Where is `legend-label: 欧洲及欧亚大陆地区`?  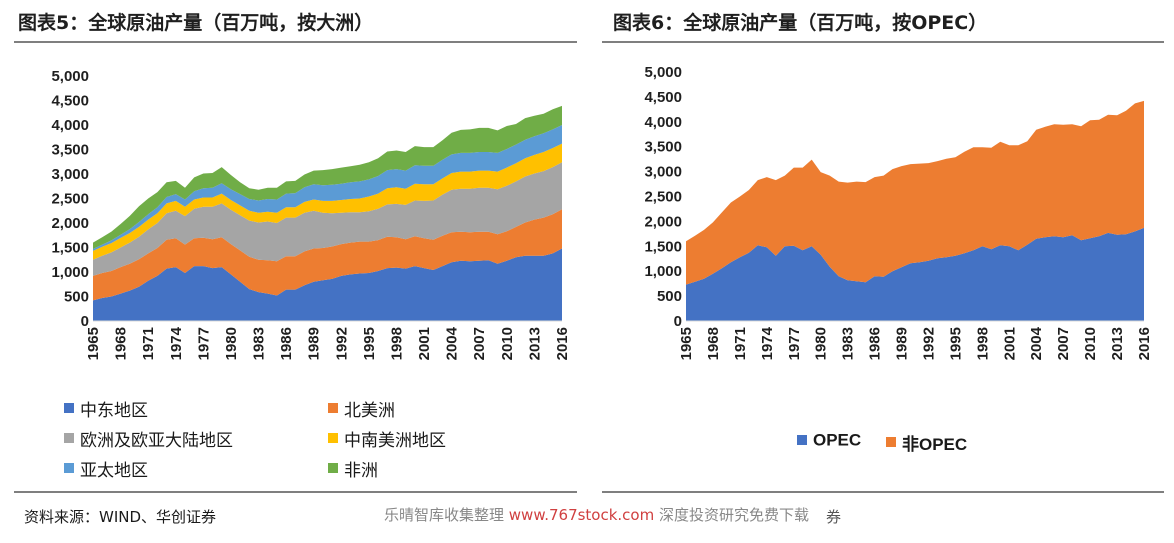 legend-label: 欧洲及欧亚大陆地区 is located at coordinates (156, 441).